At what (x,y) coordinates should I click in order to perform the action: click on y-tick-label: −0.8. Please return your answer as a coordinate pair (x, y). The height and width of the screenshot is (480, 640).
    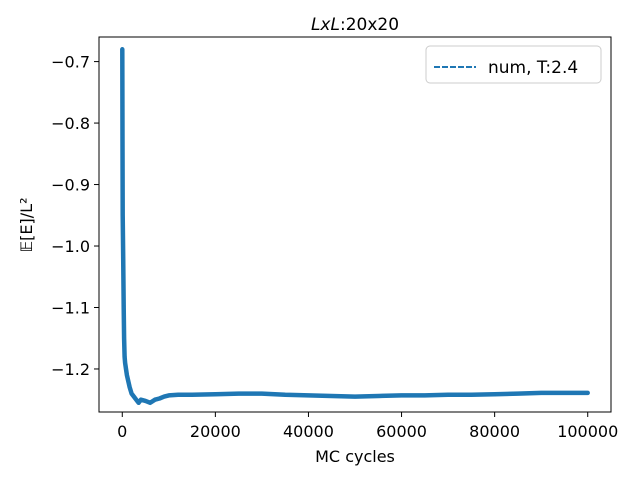
    Looking at the image, I should click on (70, 123).